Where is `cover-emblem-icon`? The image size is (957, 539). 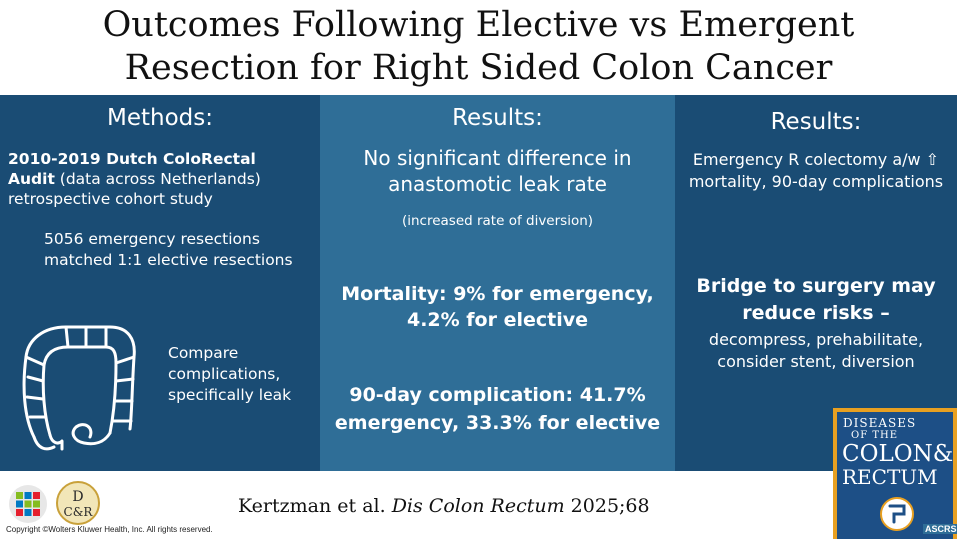 cover-emblem-icon is located at coordinates (897, 514).